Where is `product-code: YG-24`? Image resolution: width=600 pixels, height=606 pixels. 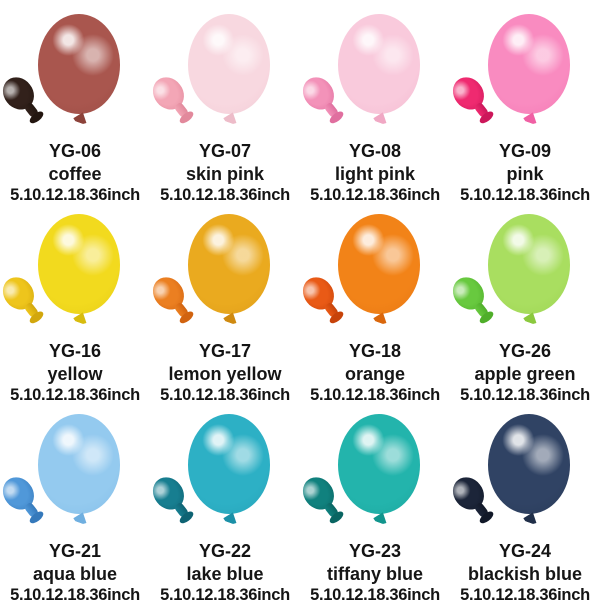 product-code: YG-24 is located at coordinates (525, 551).